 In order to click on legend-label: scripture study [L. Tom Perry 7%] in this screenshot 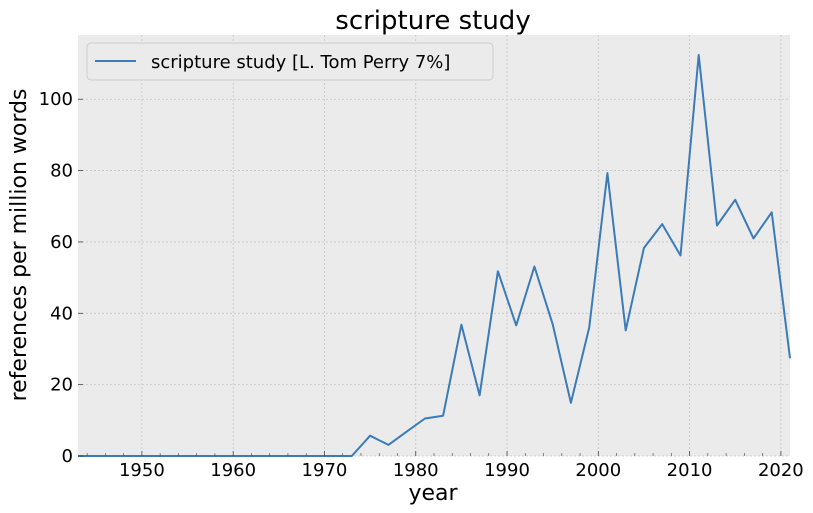, I will do `click(300, 62)`.